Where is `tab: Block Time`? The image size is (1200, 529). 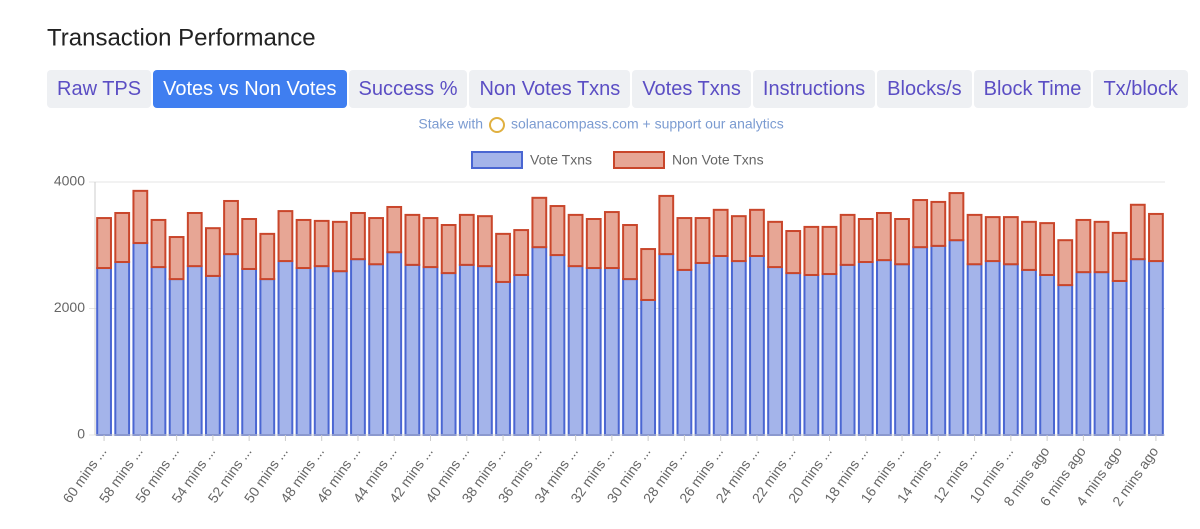 tab: Block Time is located at coordinates (1032, 89).